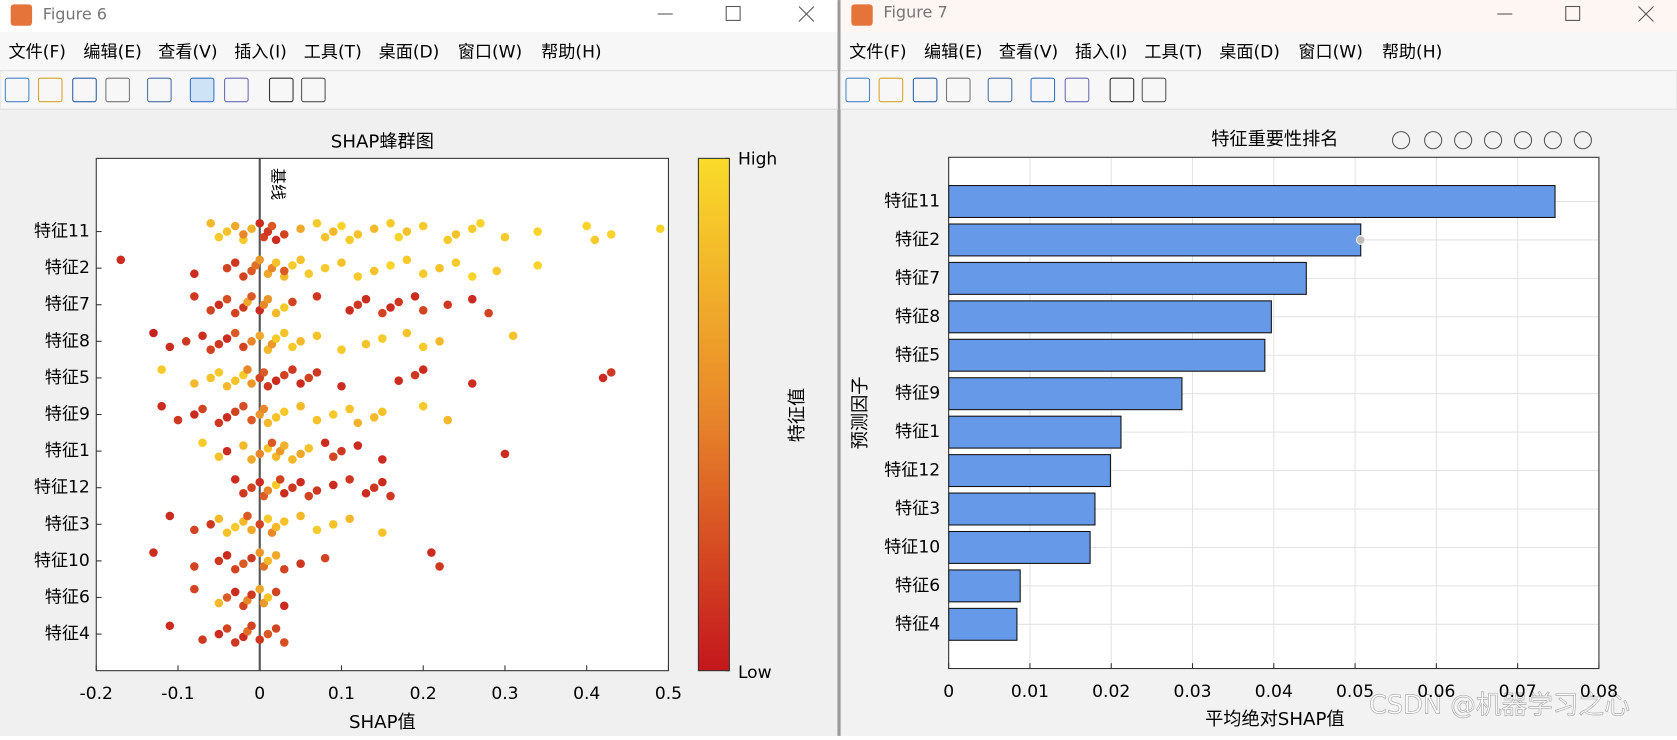 The image size is (1677, 740). Describe the element at coordinates (1360, 240) in the screenshot. I see `datatip` at that location.